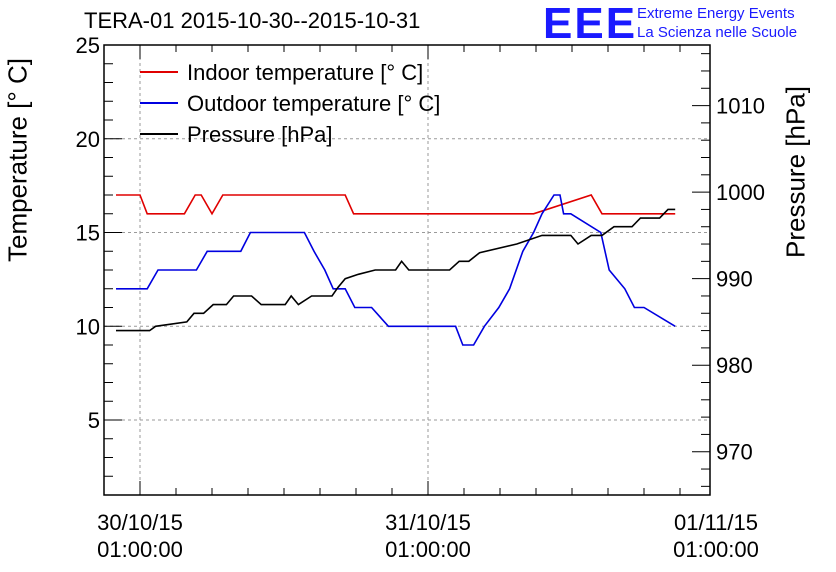  I want to click on chart-title: TERA-01 2015-10-30--2015-10-31, so click(252, 20).